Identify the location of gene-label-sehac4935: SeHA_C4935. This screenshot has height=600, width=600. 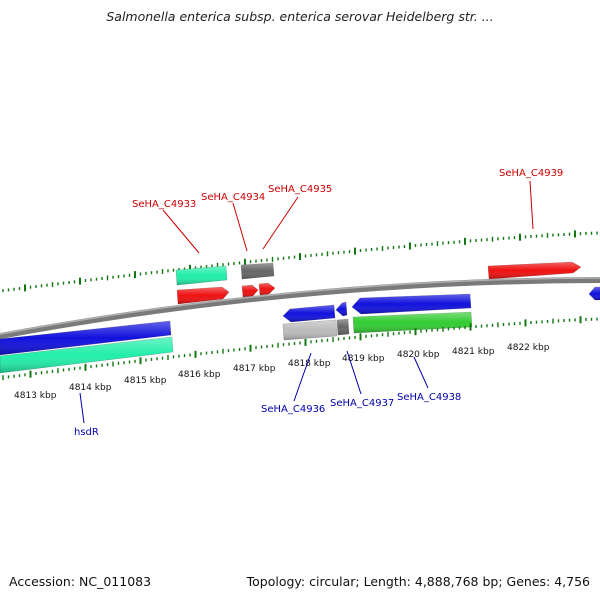
(300, 189).